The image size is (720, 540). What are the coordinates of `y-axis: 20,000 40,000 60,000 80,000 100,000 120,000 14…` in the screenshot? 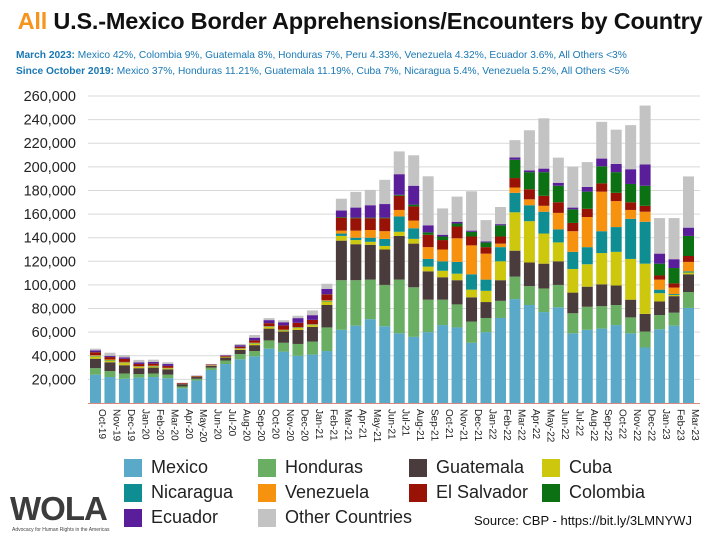 It's located at (50, 238).